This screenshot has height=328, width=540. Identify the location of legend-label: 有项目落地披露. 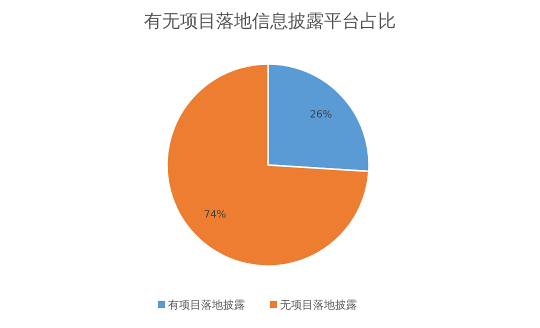
(206, 305).